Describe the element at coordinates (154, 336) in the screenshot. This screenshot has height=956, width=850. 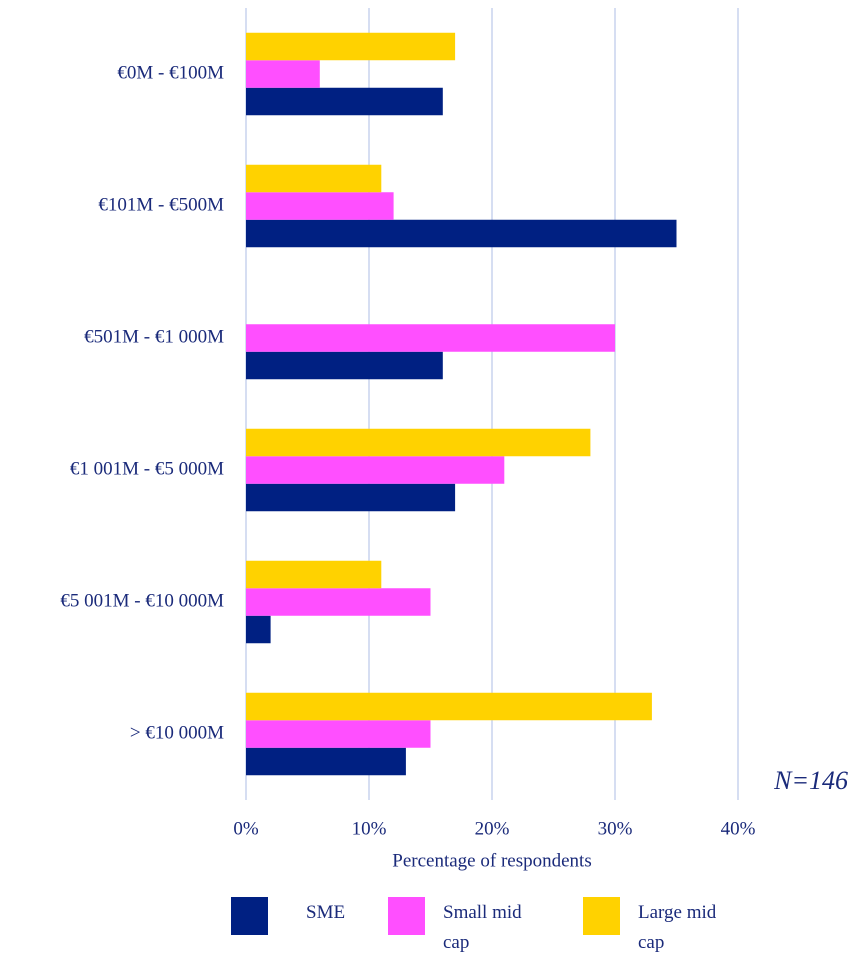
I see `y-tick-label: €501M - €1 000M` at that location.